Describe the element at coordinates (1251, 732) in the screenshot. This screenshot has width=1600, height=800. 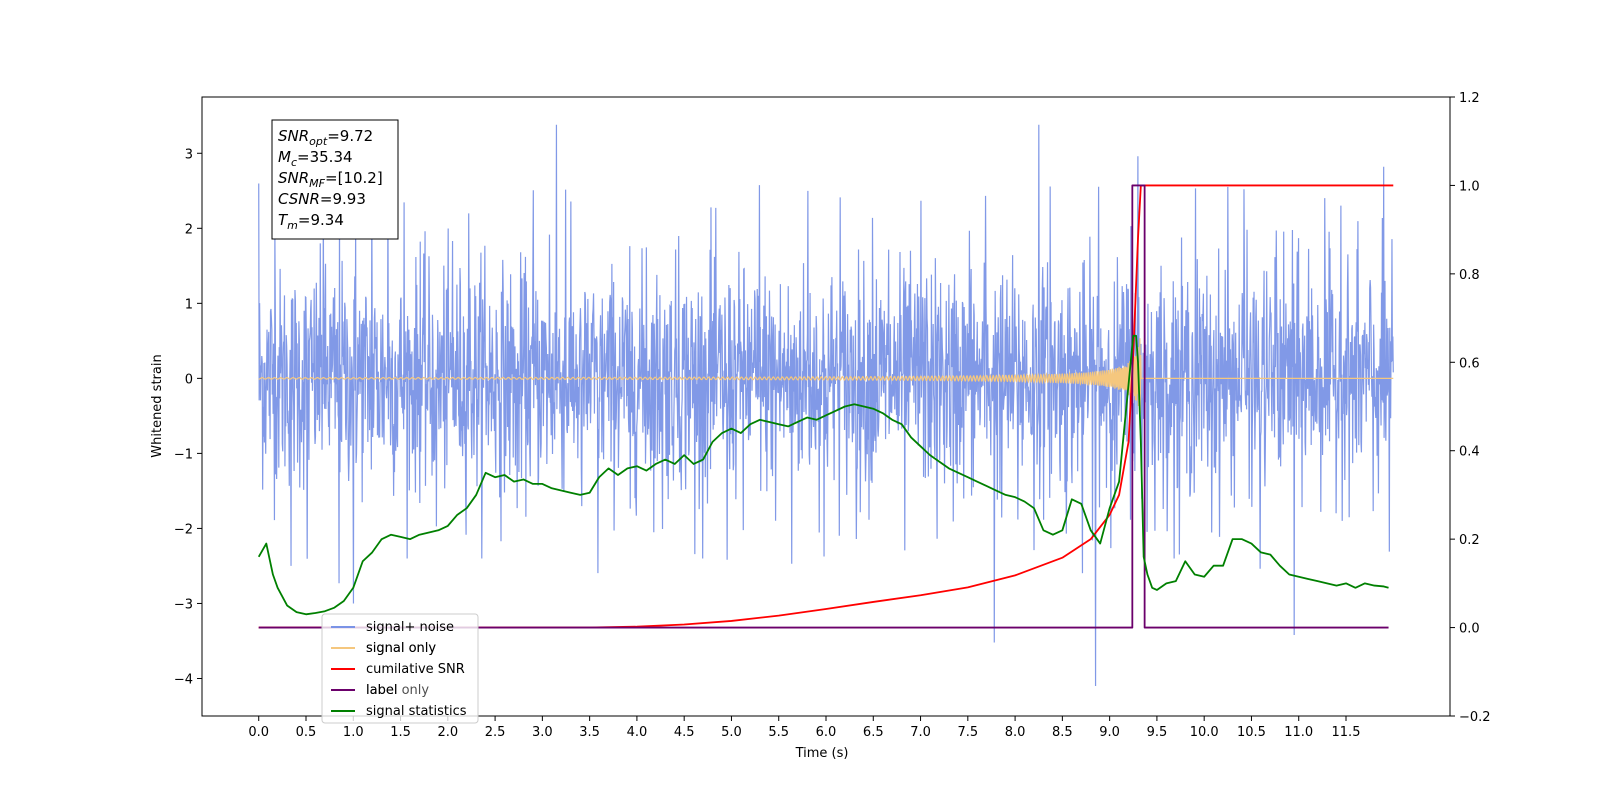
I see `x-tick-label: 10.5` at that location.